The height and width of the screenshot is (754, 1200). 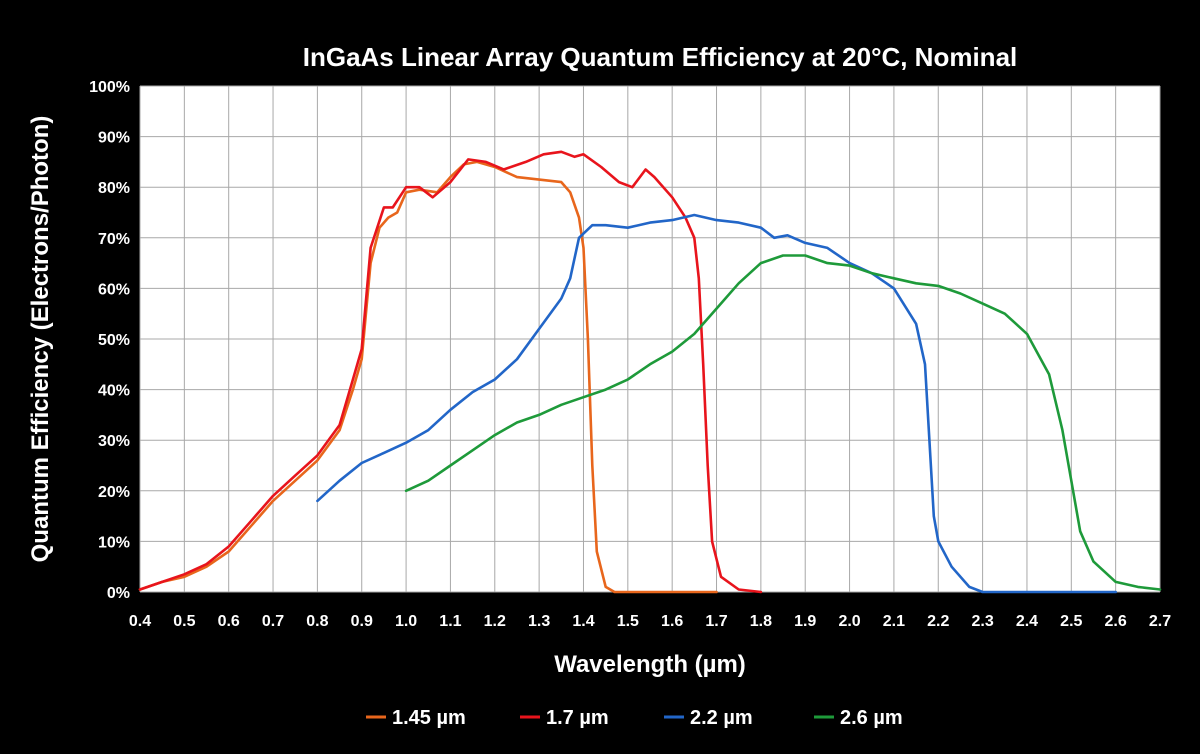 What do you see at coordinates (114, 542) in the screenshot?
I see `y-tick-label: 10%` at bounding box center [114, 542].